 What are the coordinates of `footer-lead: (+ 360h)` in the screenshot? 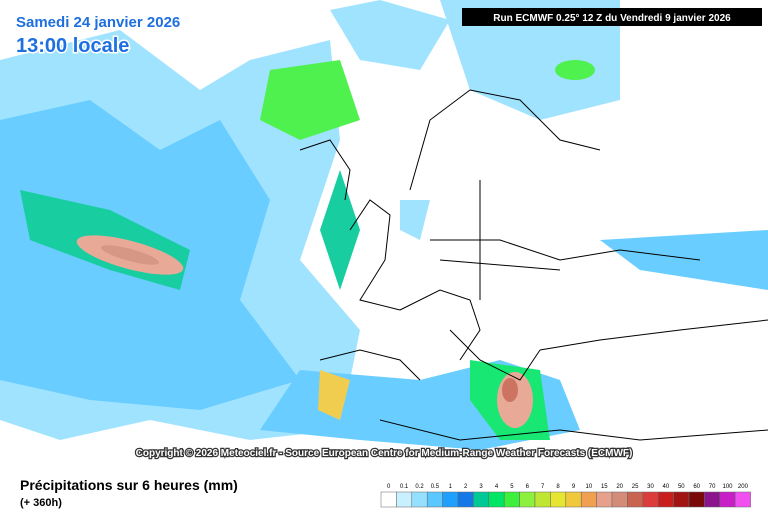 It's located at (41, 503).